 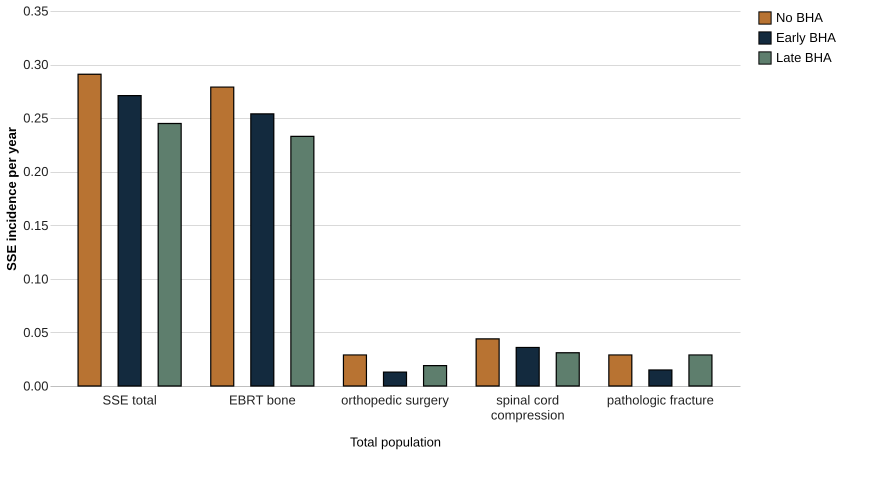 What do you see at coordinates (262, 400) in the screenshot?
I see `x-tick-label: EBRT bone` at bounding box center [262, 400].